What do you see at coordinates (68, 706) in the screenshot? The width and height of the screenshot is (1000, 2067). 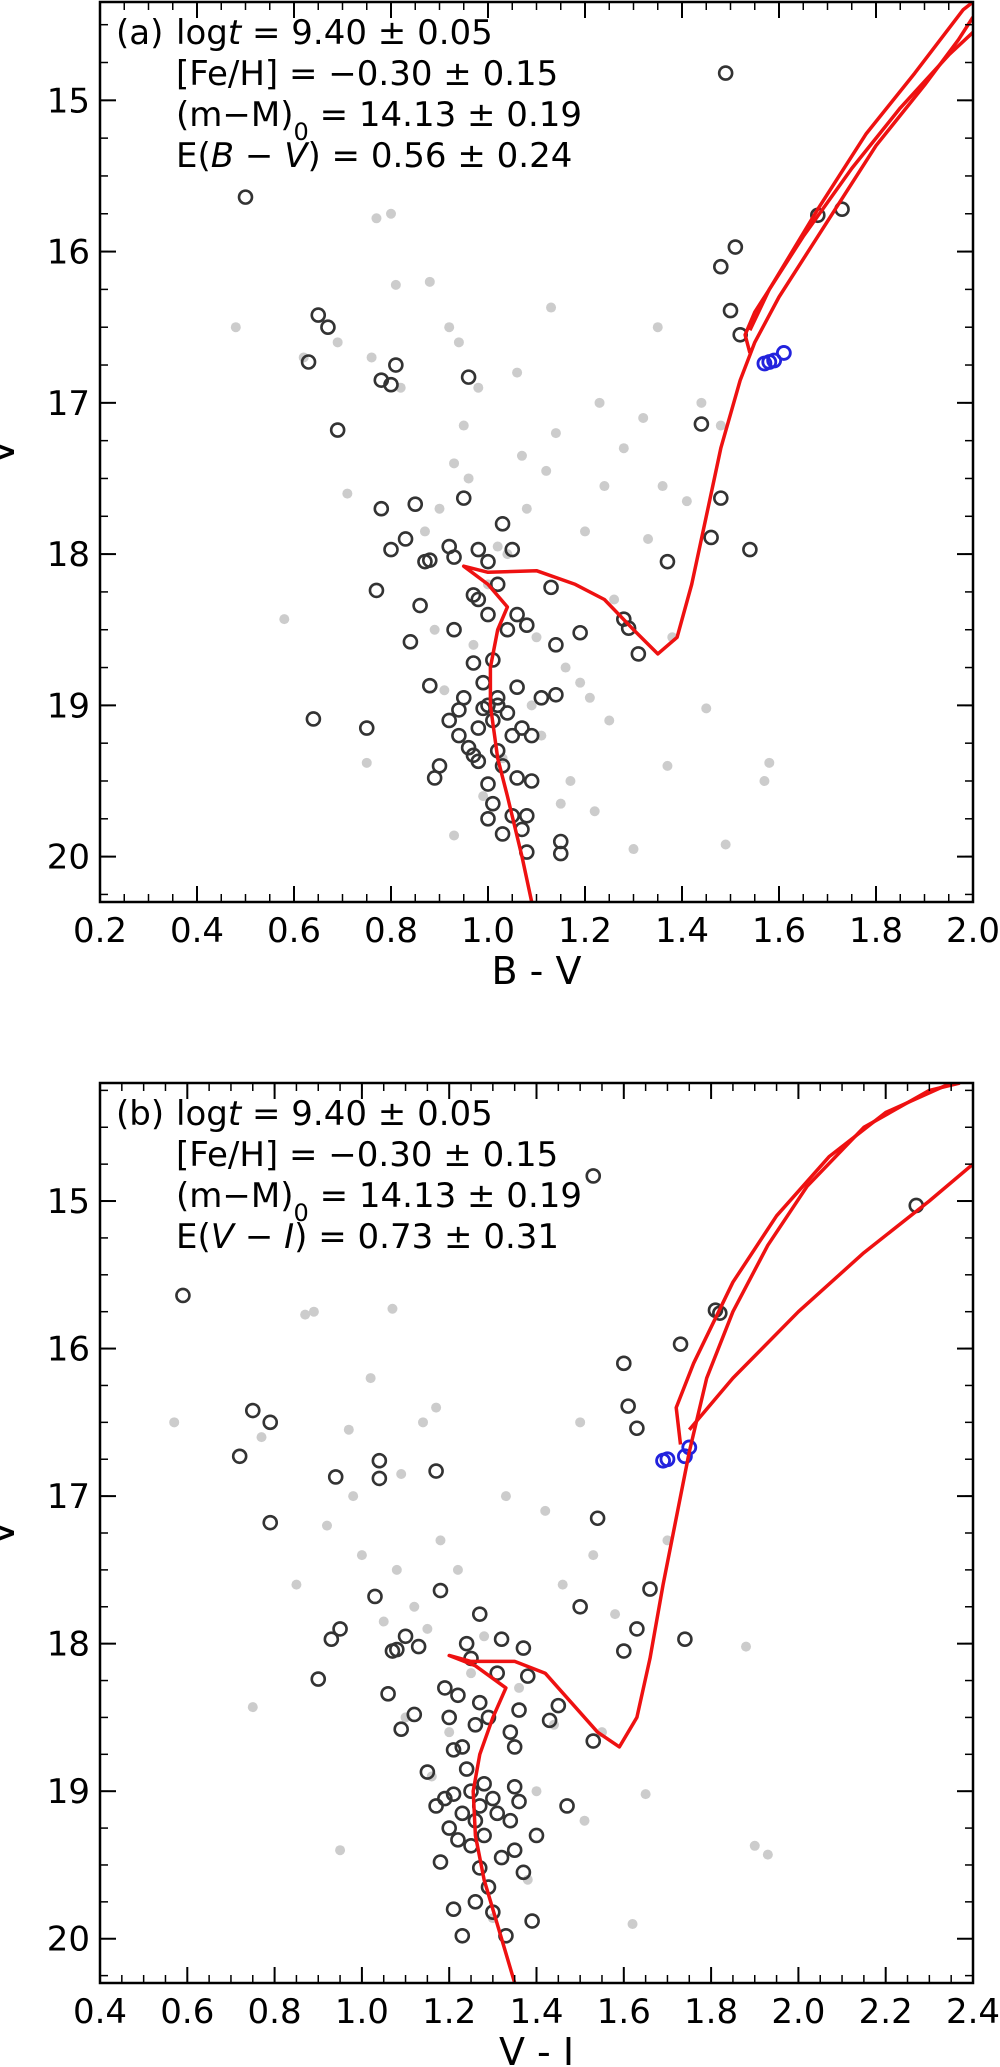 I see `y-tick-label: 19` at bounding box center [68, 706].